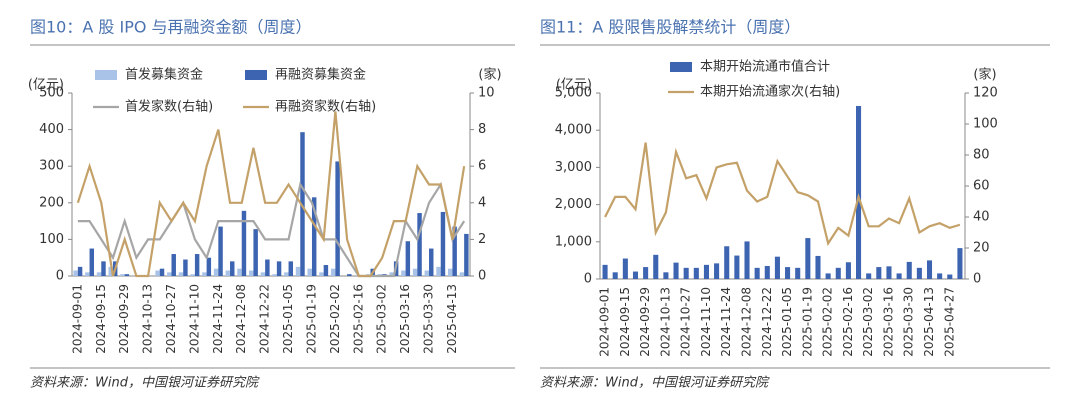 The height and width of the screenshot is (405, 1080). What do you see at coordinates (573, 167) in the screenshot?
I see `y-tick-label: 3,000` at bounding box center [573, 167].